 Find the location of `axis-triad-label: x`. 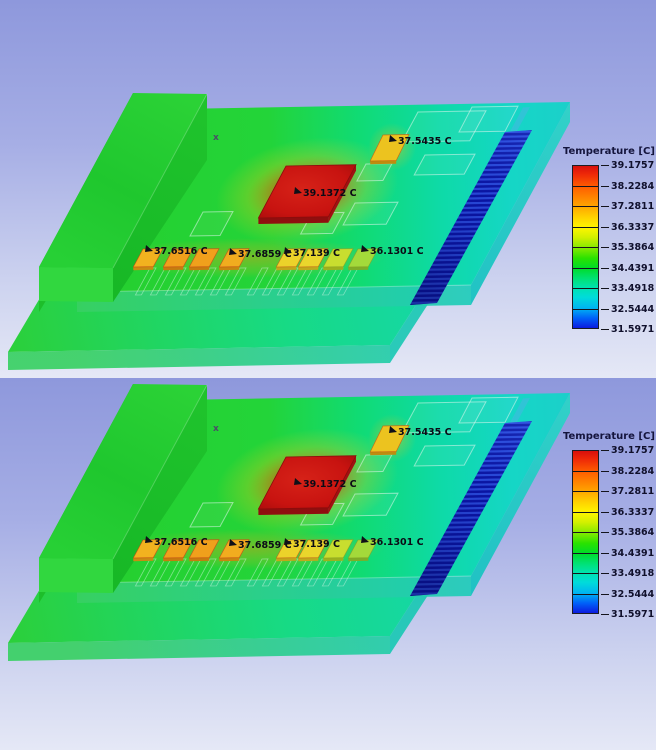

axis-triad-label: x is located at coordinates (216, 429).